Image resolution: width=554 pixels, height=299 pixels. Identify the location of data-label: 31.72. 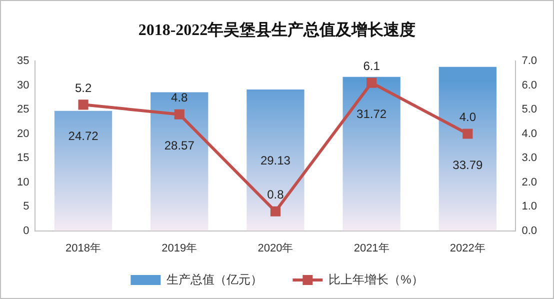
(371, 114).